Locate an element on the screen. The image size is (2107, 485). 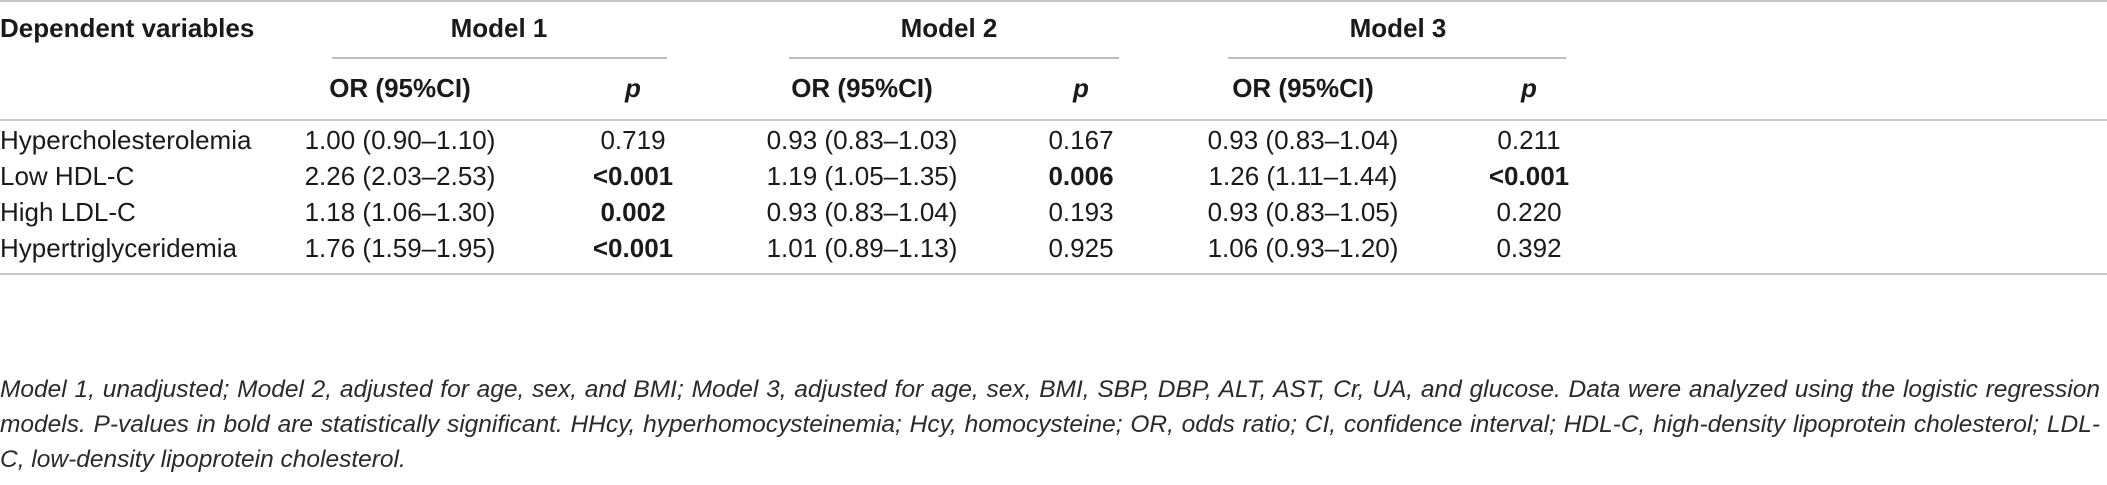
p-value-cell: 0.392 is located at coordinates (1529, 248).